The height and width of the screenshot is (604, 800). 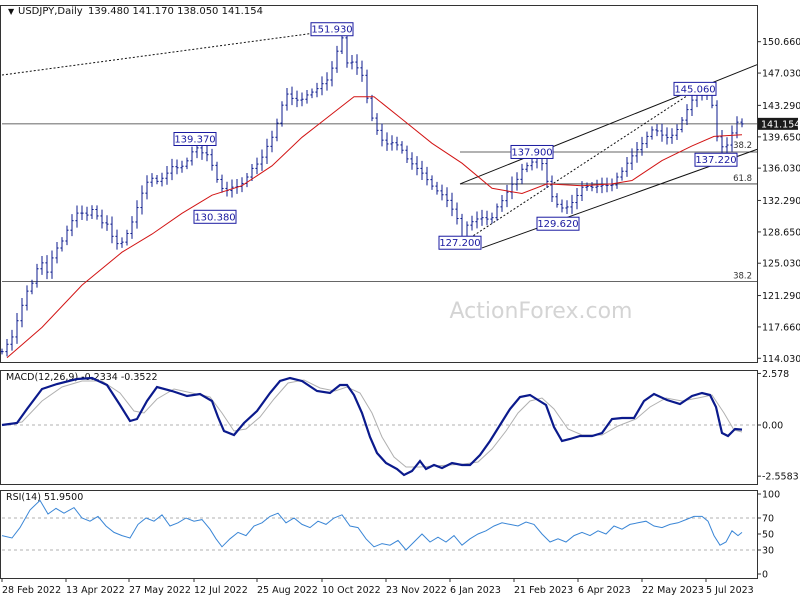 I want to click on macd-axis-label: 2.578, so click(x=775, y=374).